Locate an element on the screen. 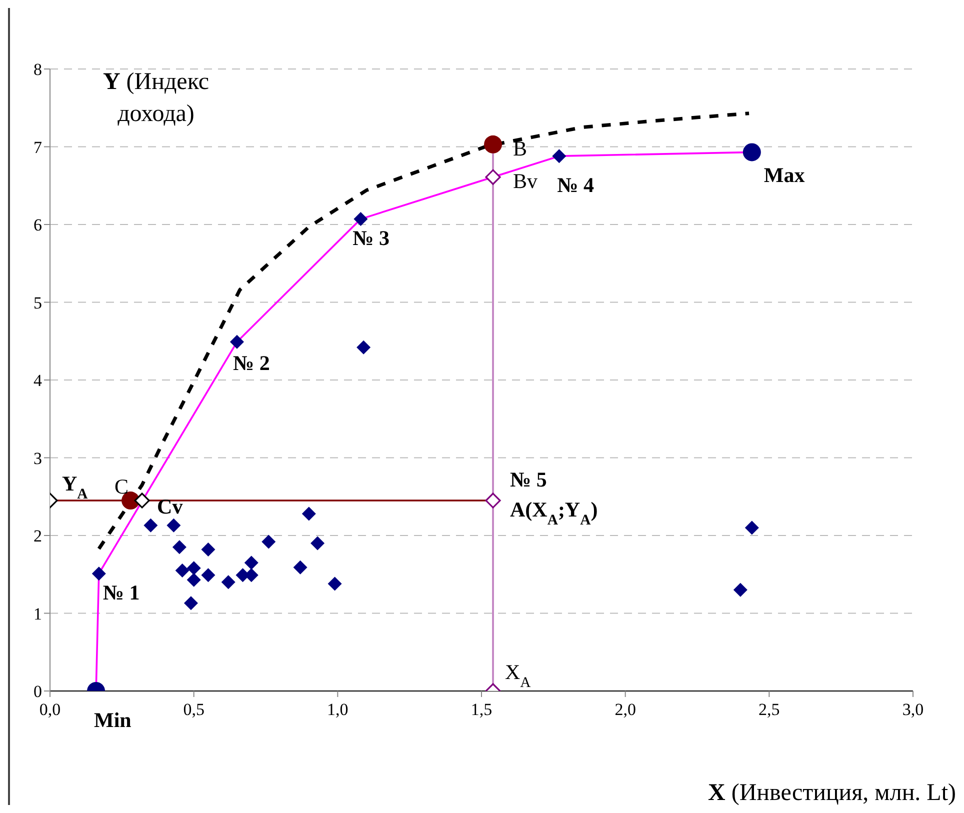 This screenshot has width=964, height=813. annotation: № 5 is located at coordinates (528, 480).